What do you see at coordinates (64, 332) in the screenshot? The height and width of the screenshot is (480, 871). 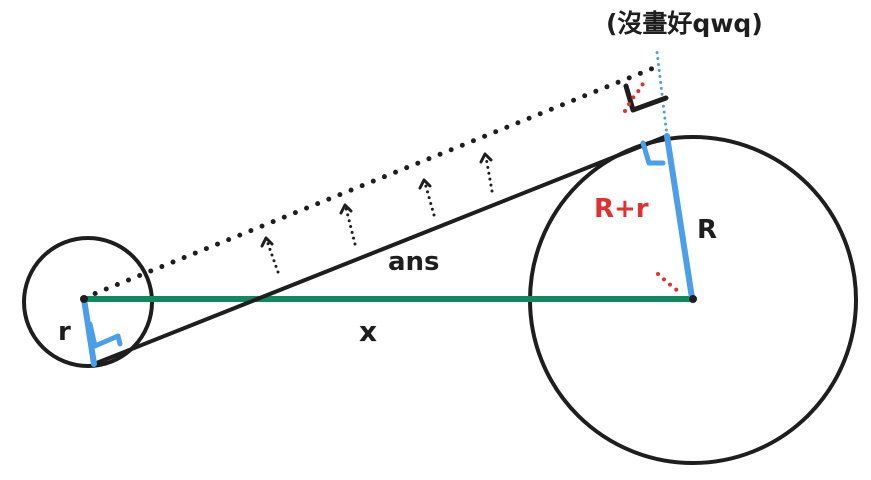 I see `small-radius-label: r` at bounding box center [64, 332].